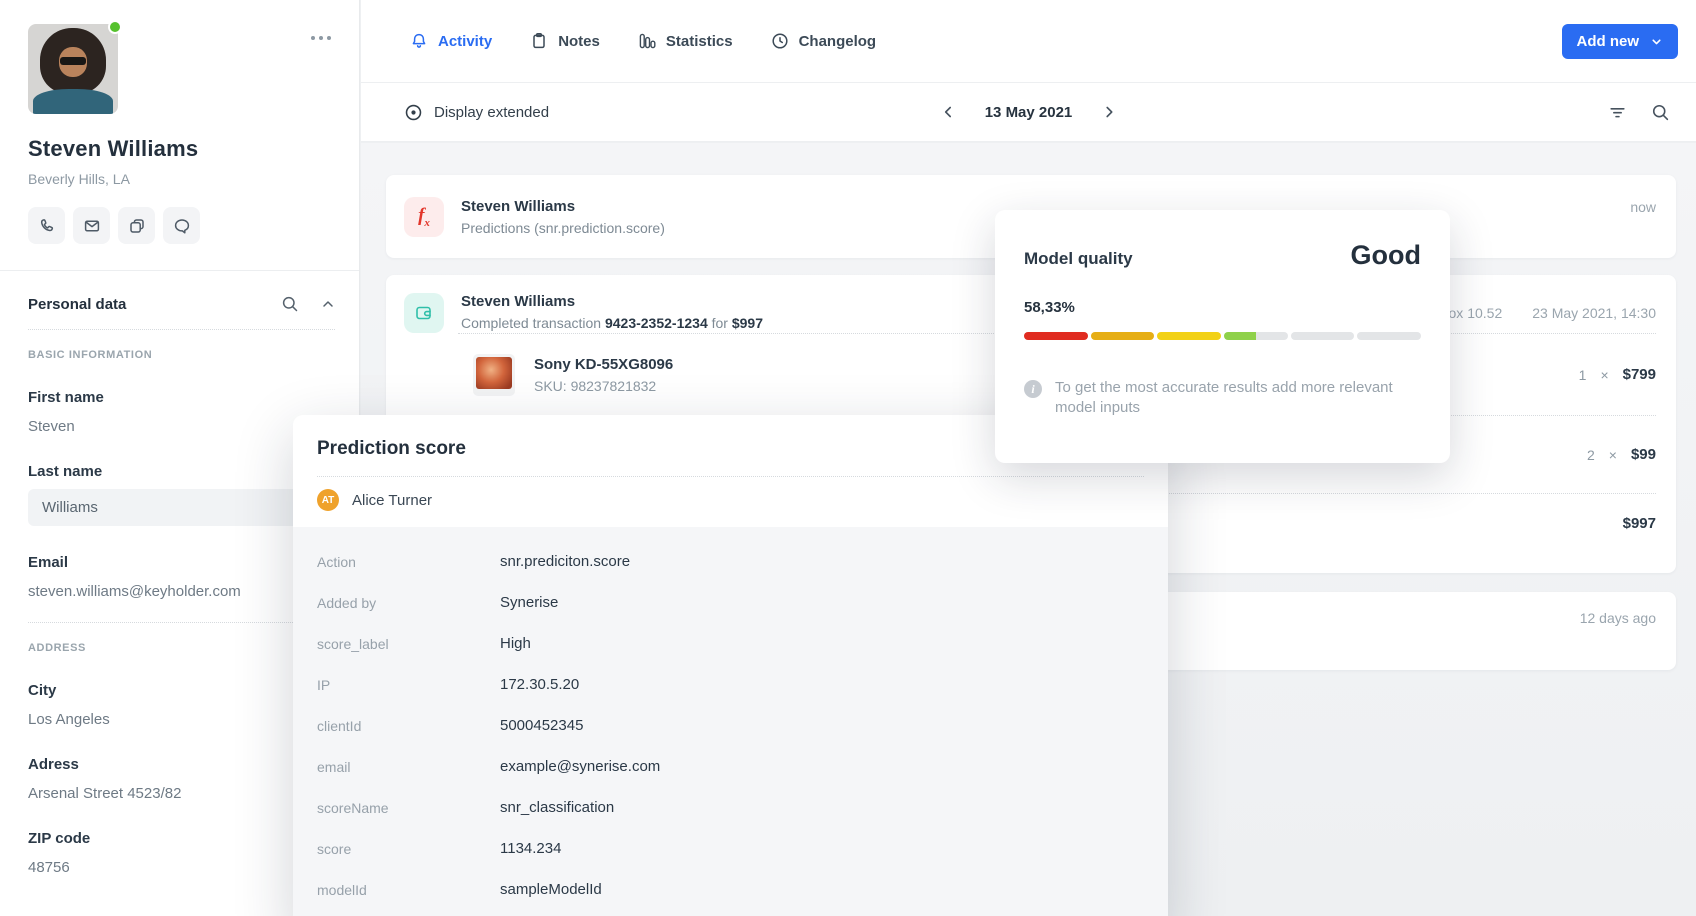  What do you see at coordinates (48, 562) in the screenshot?
I see `field-label: Email` at bounding box center [48, 562].